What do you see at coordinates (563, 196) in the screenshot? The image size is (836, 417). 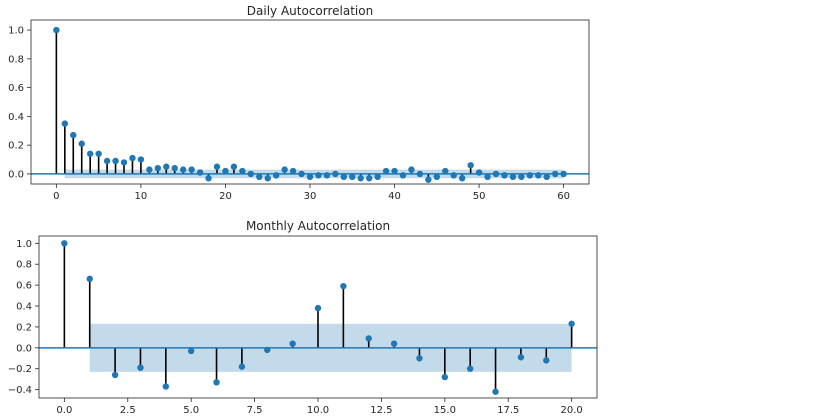 I see `daily-x-tick-label: 60` at bounding box center [563, 196].